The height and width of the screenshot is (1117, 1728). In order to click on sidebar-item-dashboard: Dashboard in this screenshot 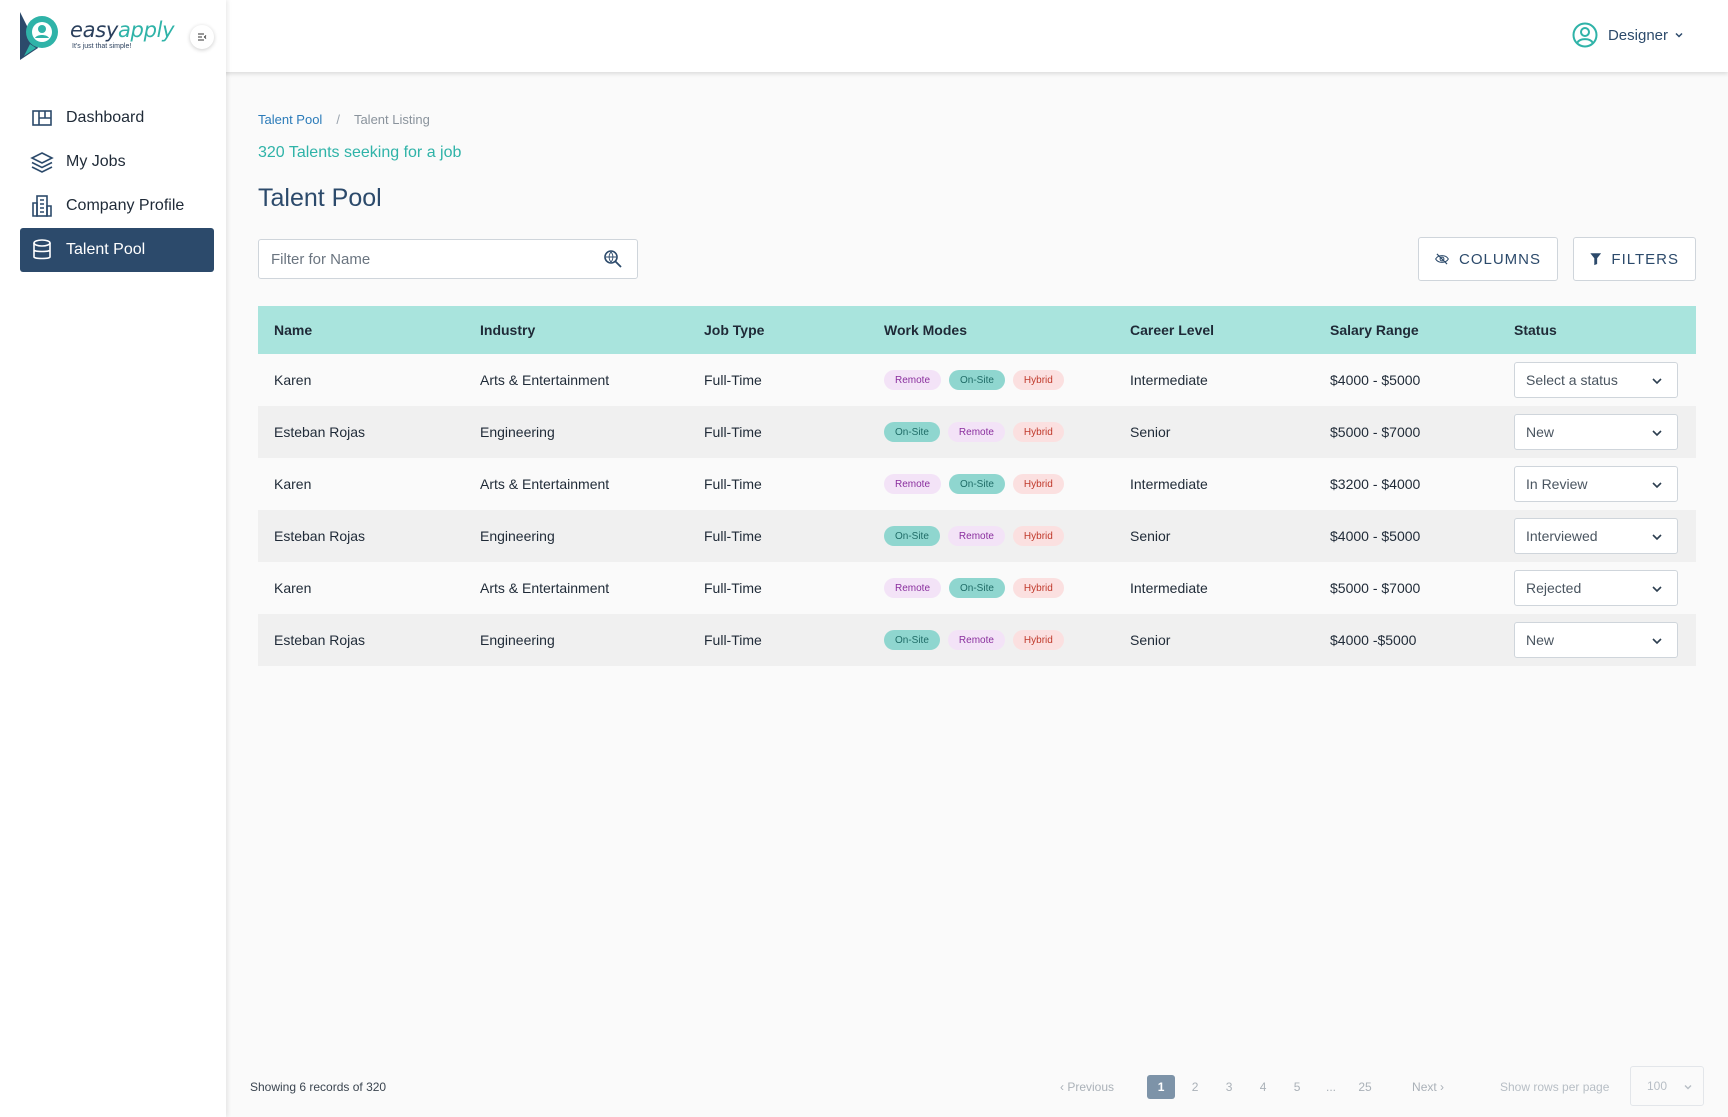, I will do `click(117, 118)`.